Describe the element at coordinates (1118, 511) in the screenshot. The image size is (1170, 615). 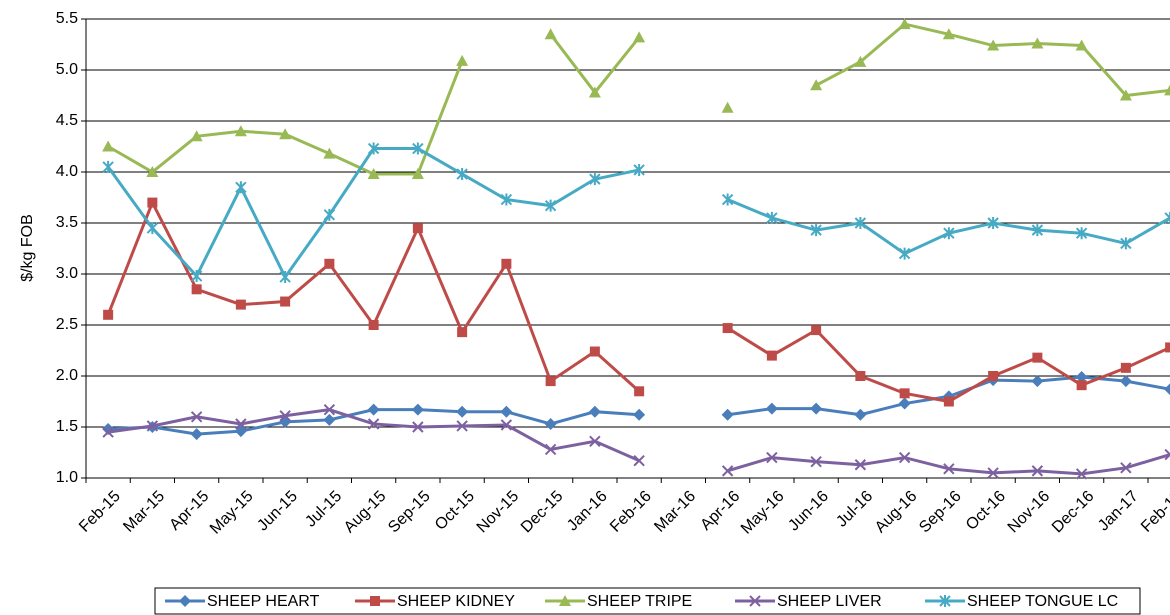
I see `x-tick-label: Jan-17` at that location.